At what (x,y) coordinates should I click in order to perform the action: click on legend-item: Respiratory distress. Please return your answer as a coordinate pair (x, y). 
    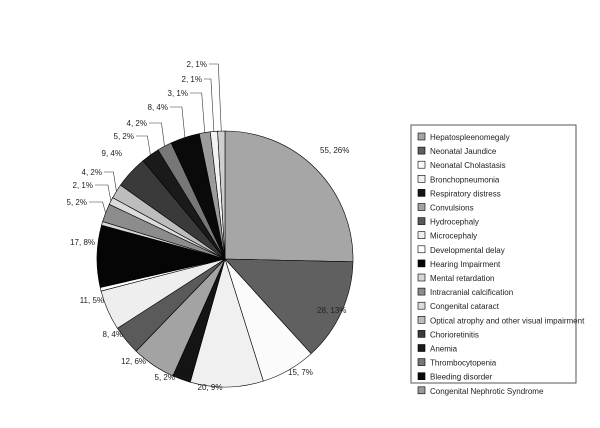
    Looking at the image, I should click on (459, 193).